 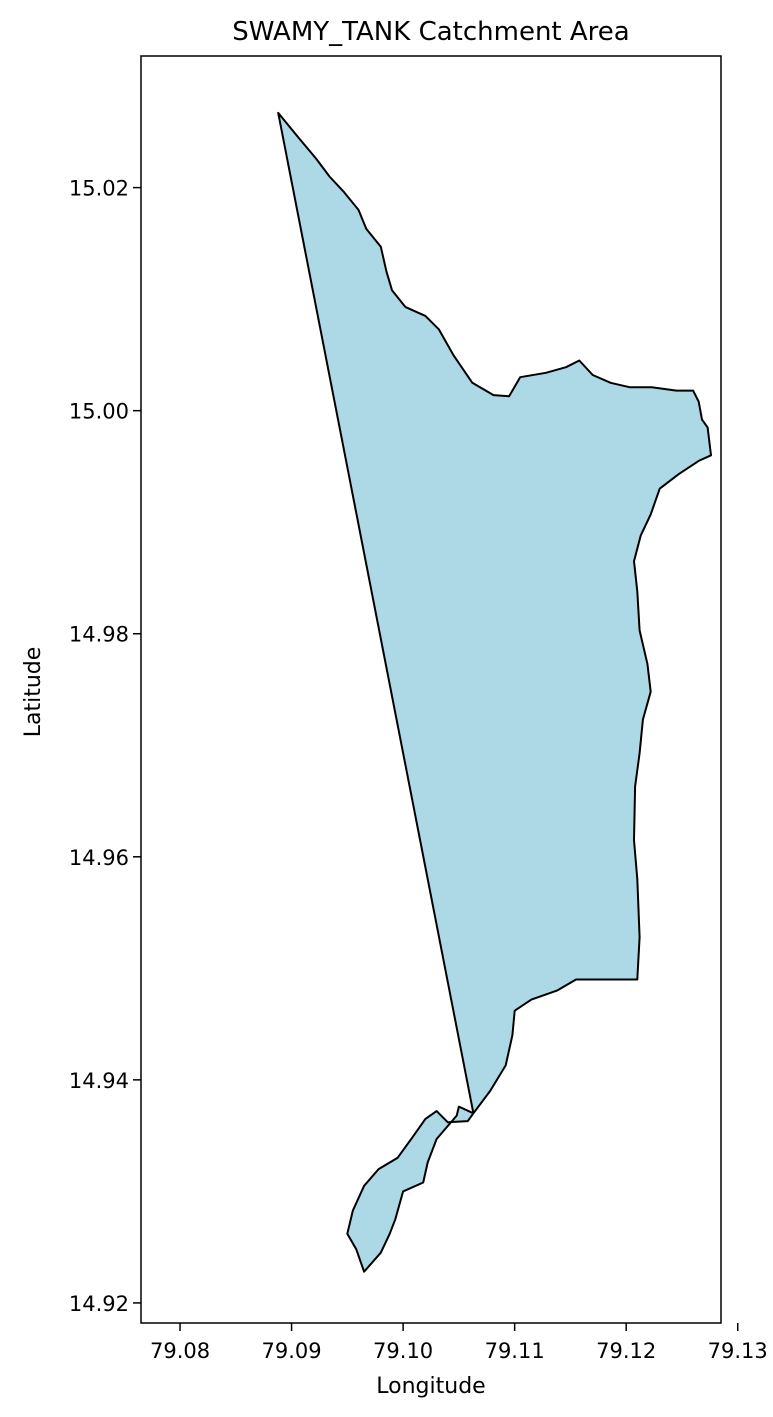 What do you see at coordinates (99, 412) in the screenshot?
I see `y-tick-label: 15.00` at bounding box center [99, 412].